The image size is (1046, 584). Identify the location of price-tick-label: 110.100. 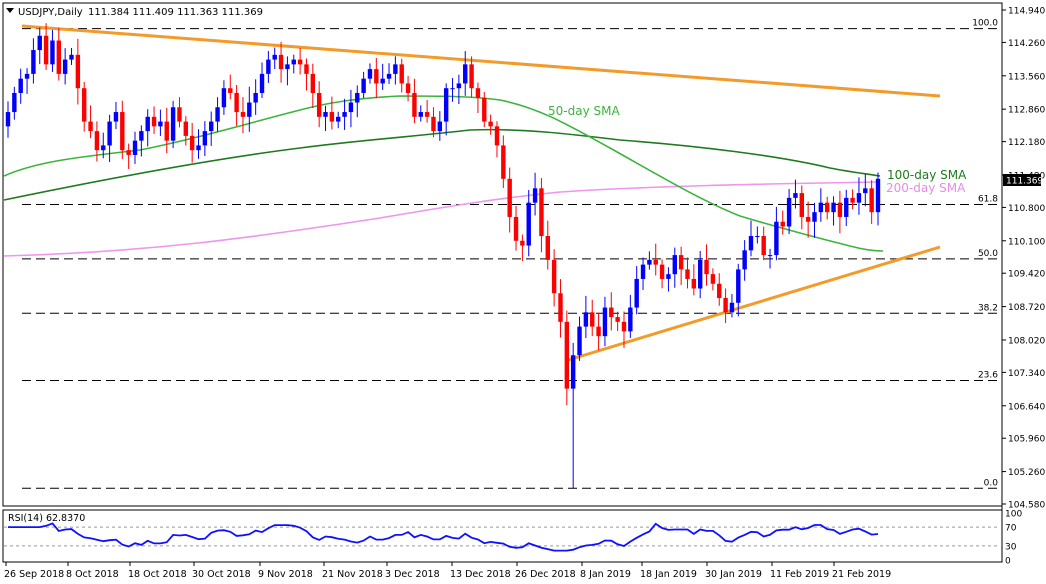
(1026, 242).